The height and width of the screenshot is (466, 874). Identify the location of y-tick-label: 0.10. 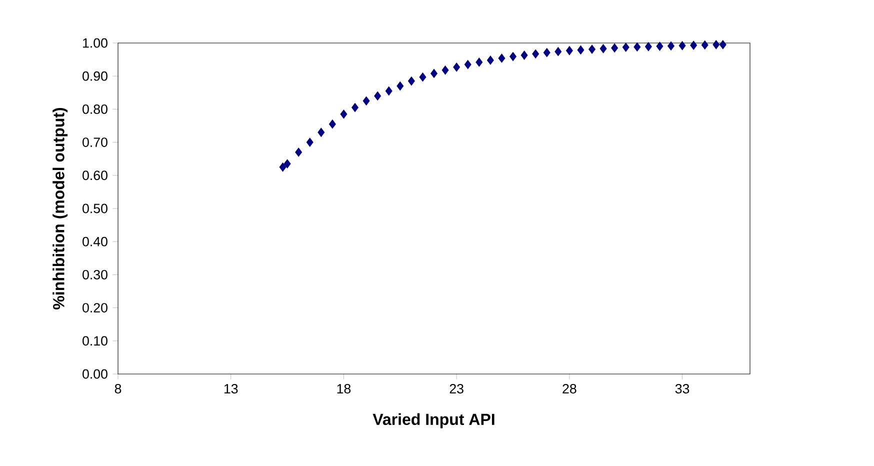
(95, 341).